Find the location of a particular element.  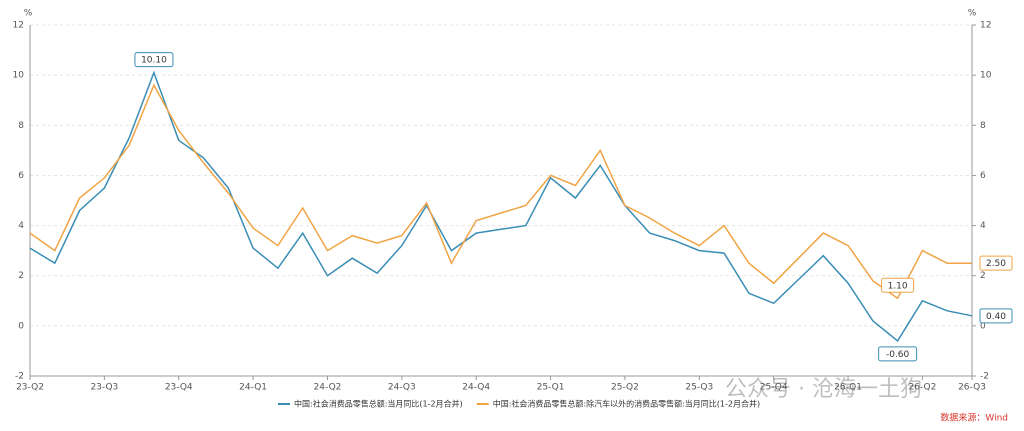

y-tick-label: 2 is located at coordinates (21, 276).